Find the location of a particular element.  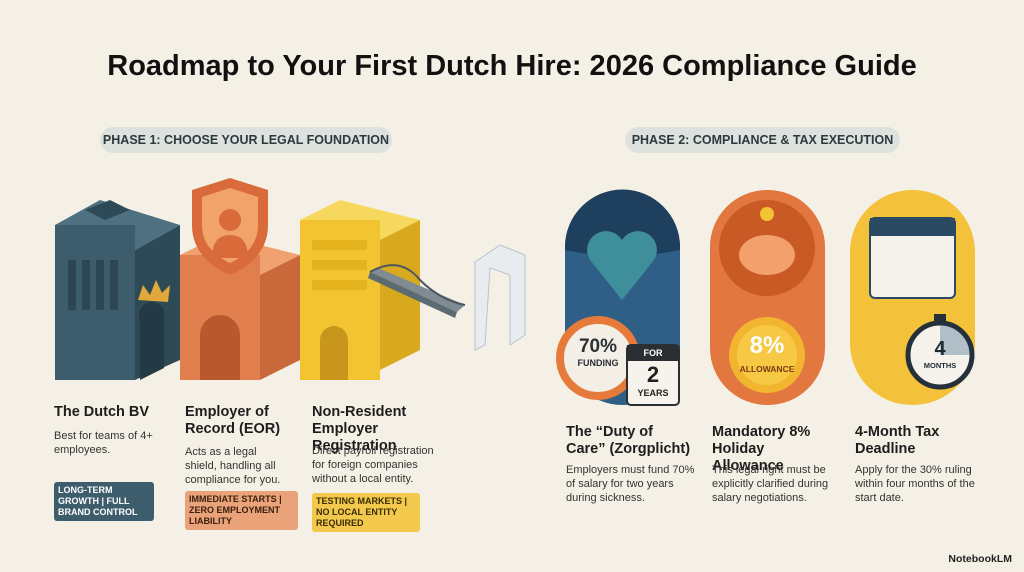

bv-building is located at coordinates (117, 290).